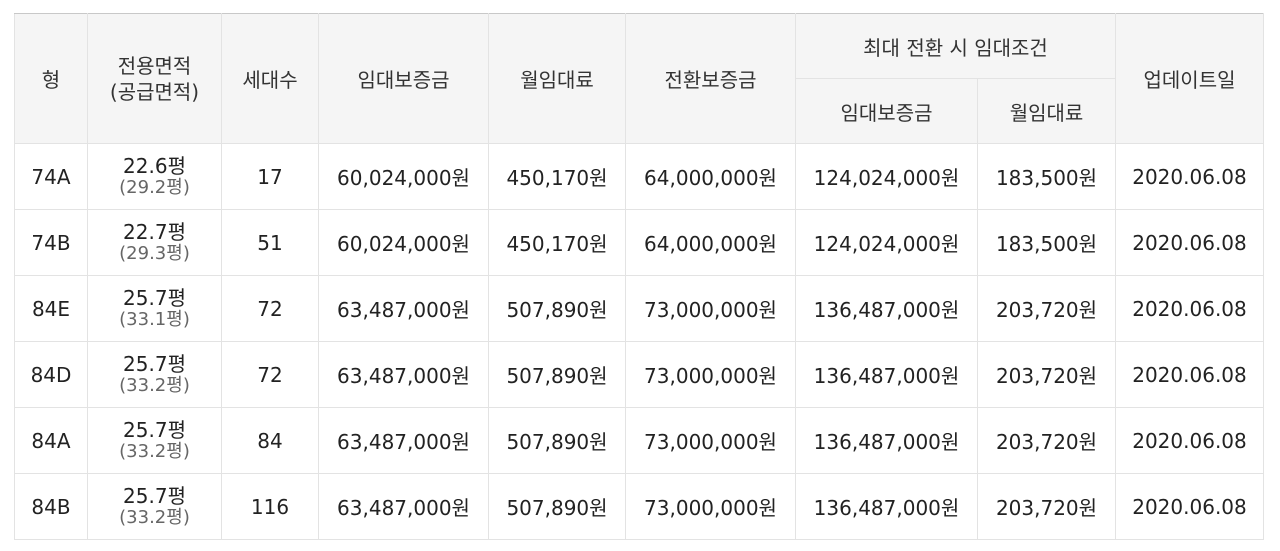 The image size is (1280, 551). Describe the element at coordinates (270, 176) in the screenshot. I see `cell-households: 17` at that location.